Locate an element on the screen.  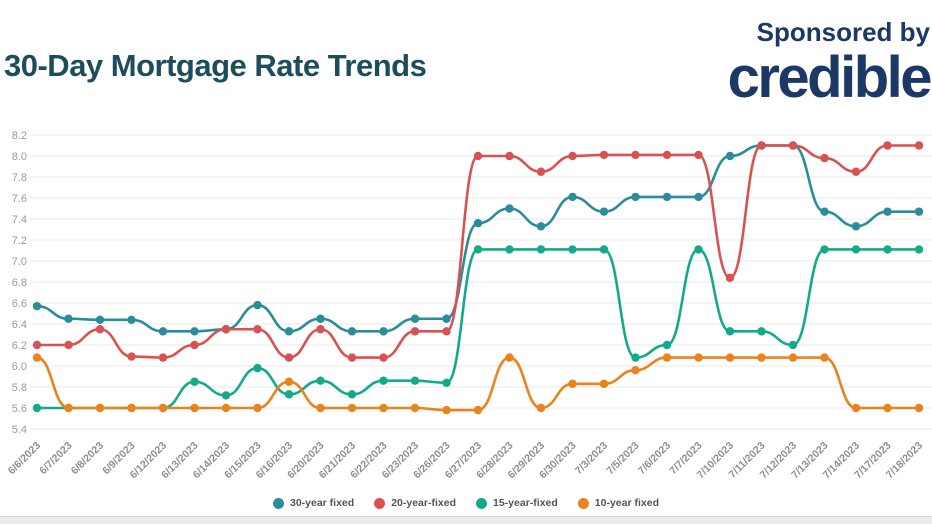
legend-label-20-year-fixed: 20-year-fixed is located at coordinates (423, 503).